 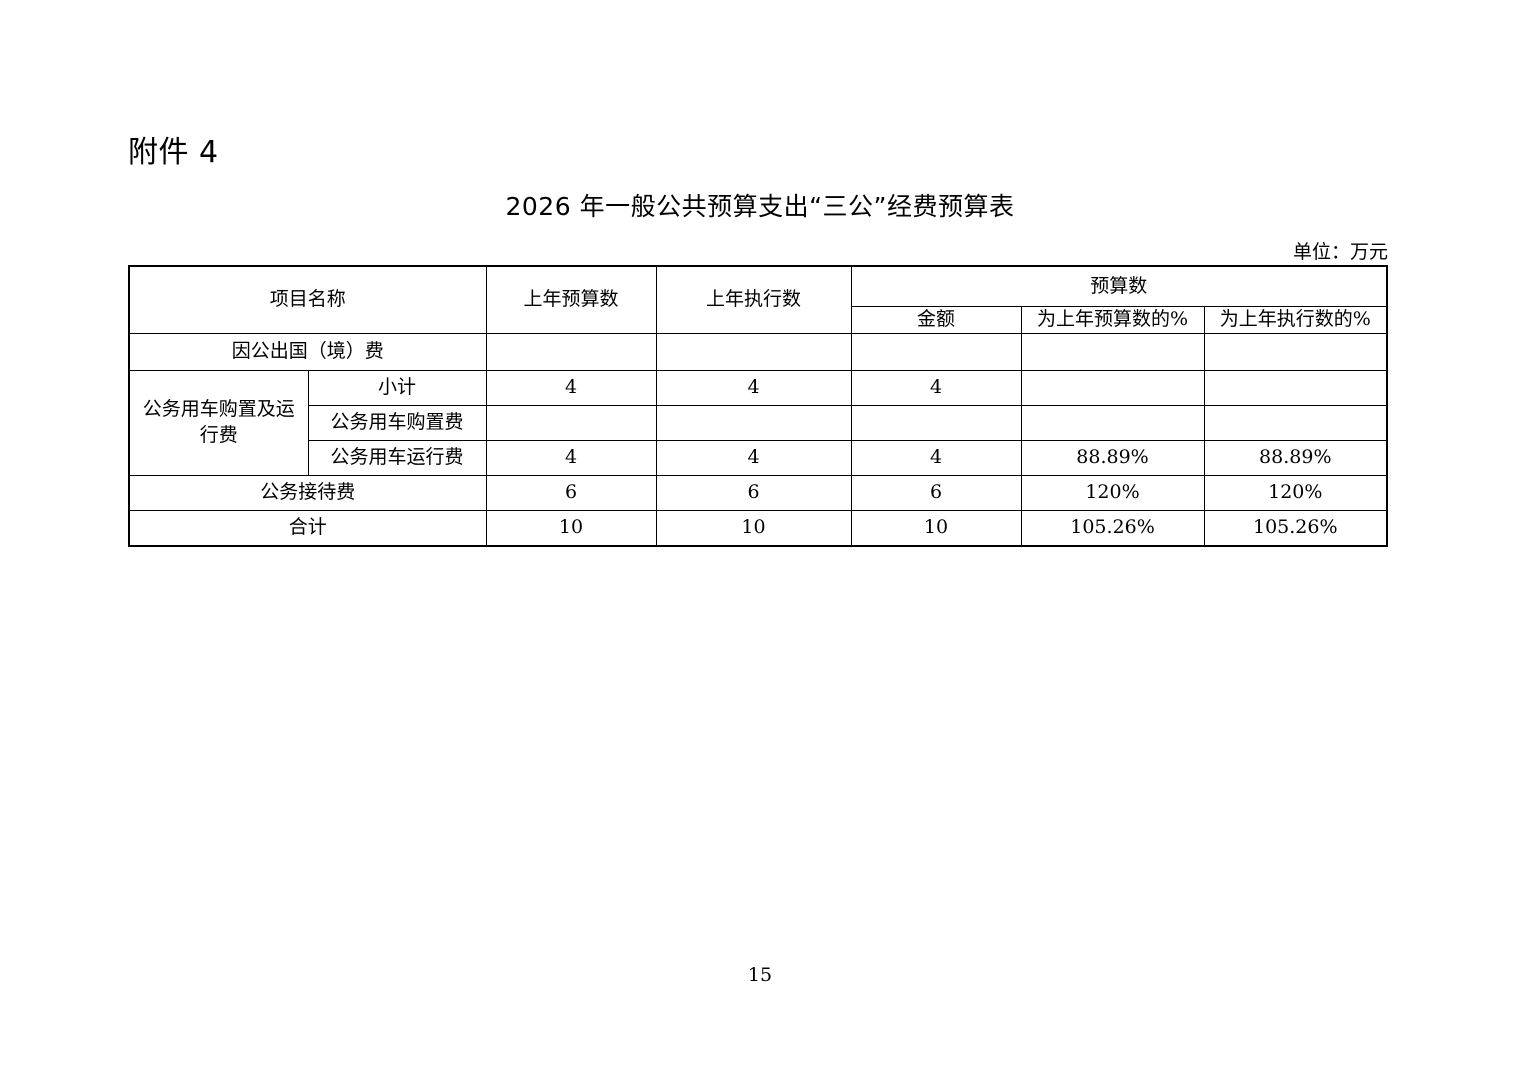 I want to click on table-row: 公务接待费 6 6 6 120% 120%, so click(x=758, y=493).